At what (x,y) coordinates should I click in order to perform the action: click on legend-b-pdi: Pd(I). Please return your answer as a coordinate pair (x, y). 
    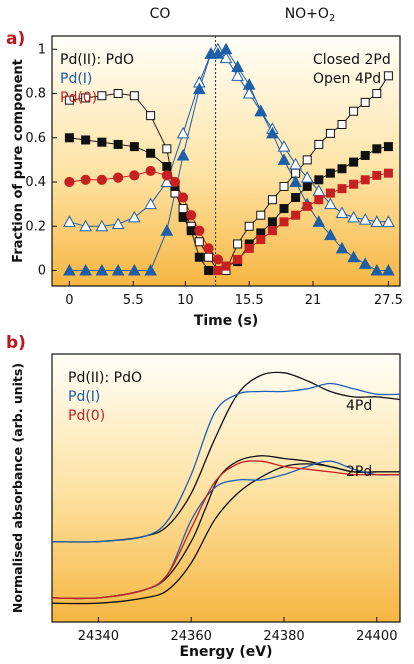
    Looking at the image, I should click on (84, 397).